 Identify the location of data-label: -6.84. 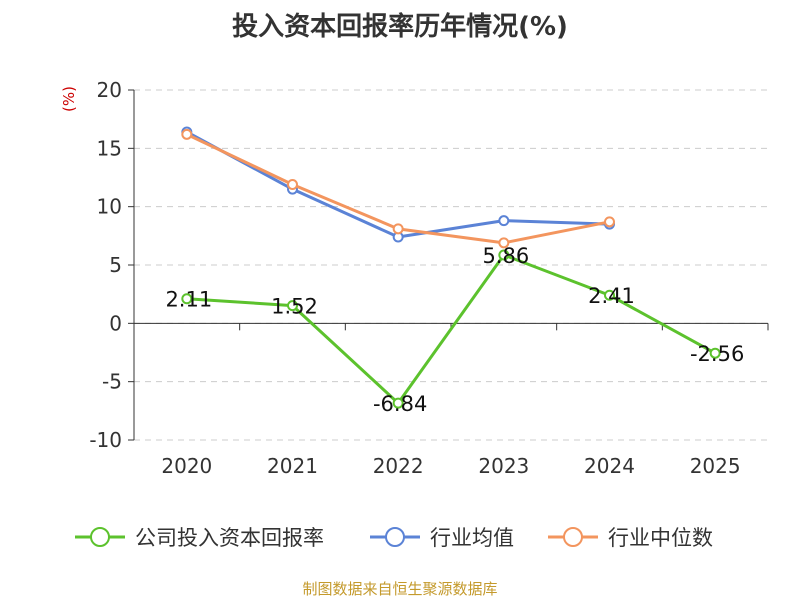
(400, 404).